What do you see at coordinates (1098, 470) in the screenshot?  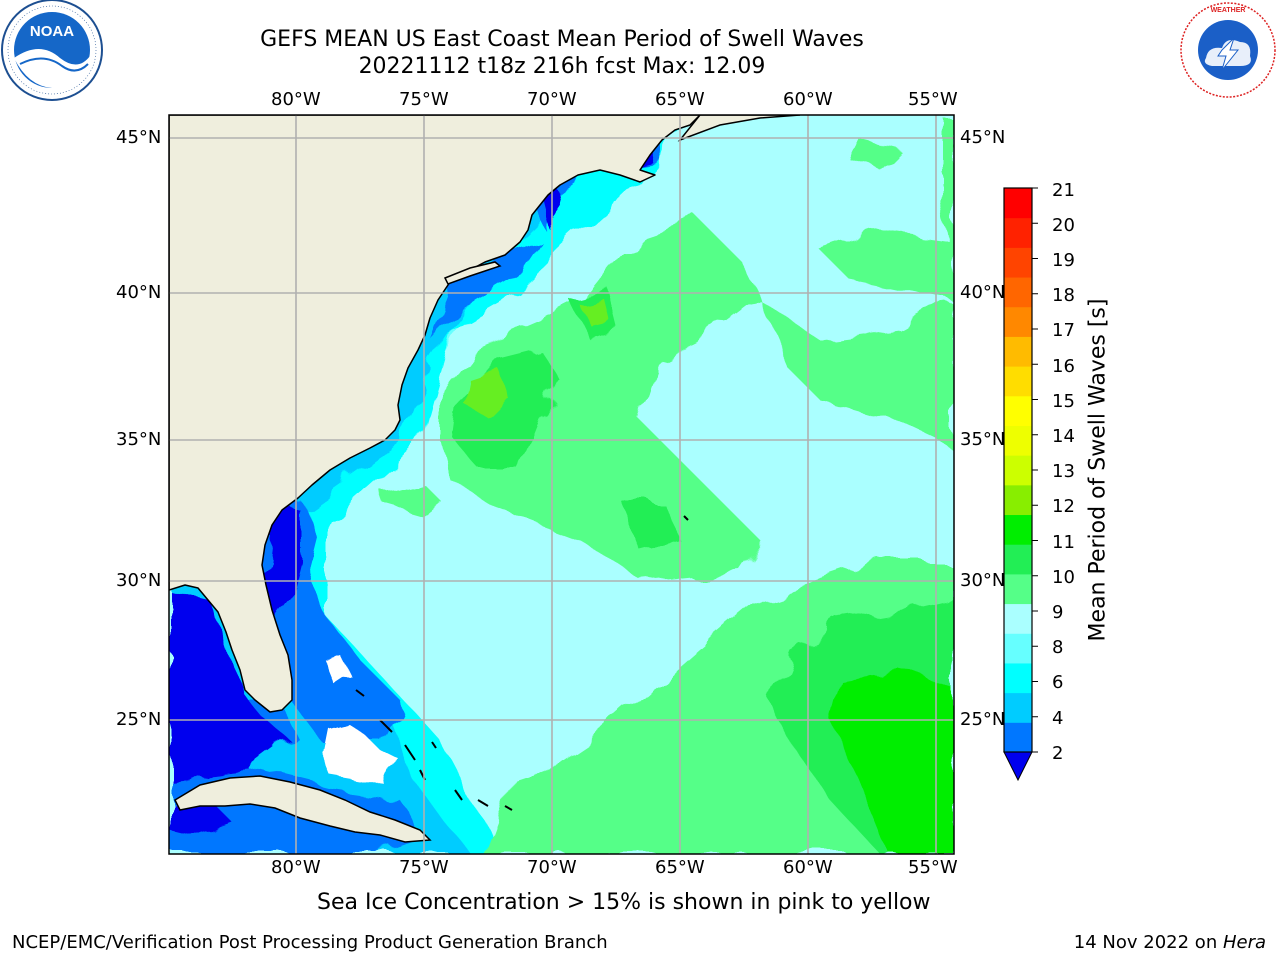 I see `colorbar-label: Mean Period of Swell Waves [s]` at bounding box center [1098, 470].